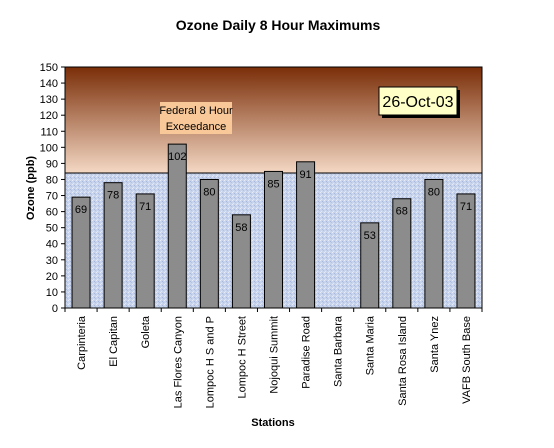 This screenshot has height=448, width=554. I want to click on y-tick-label: 40, so click(52, 245).